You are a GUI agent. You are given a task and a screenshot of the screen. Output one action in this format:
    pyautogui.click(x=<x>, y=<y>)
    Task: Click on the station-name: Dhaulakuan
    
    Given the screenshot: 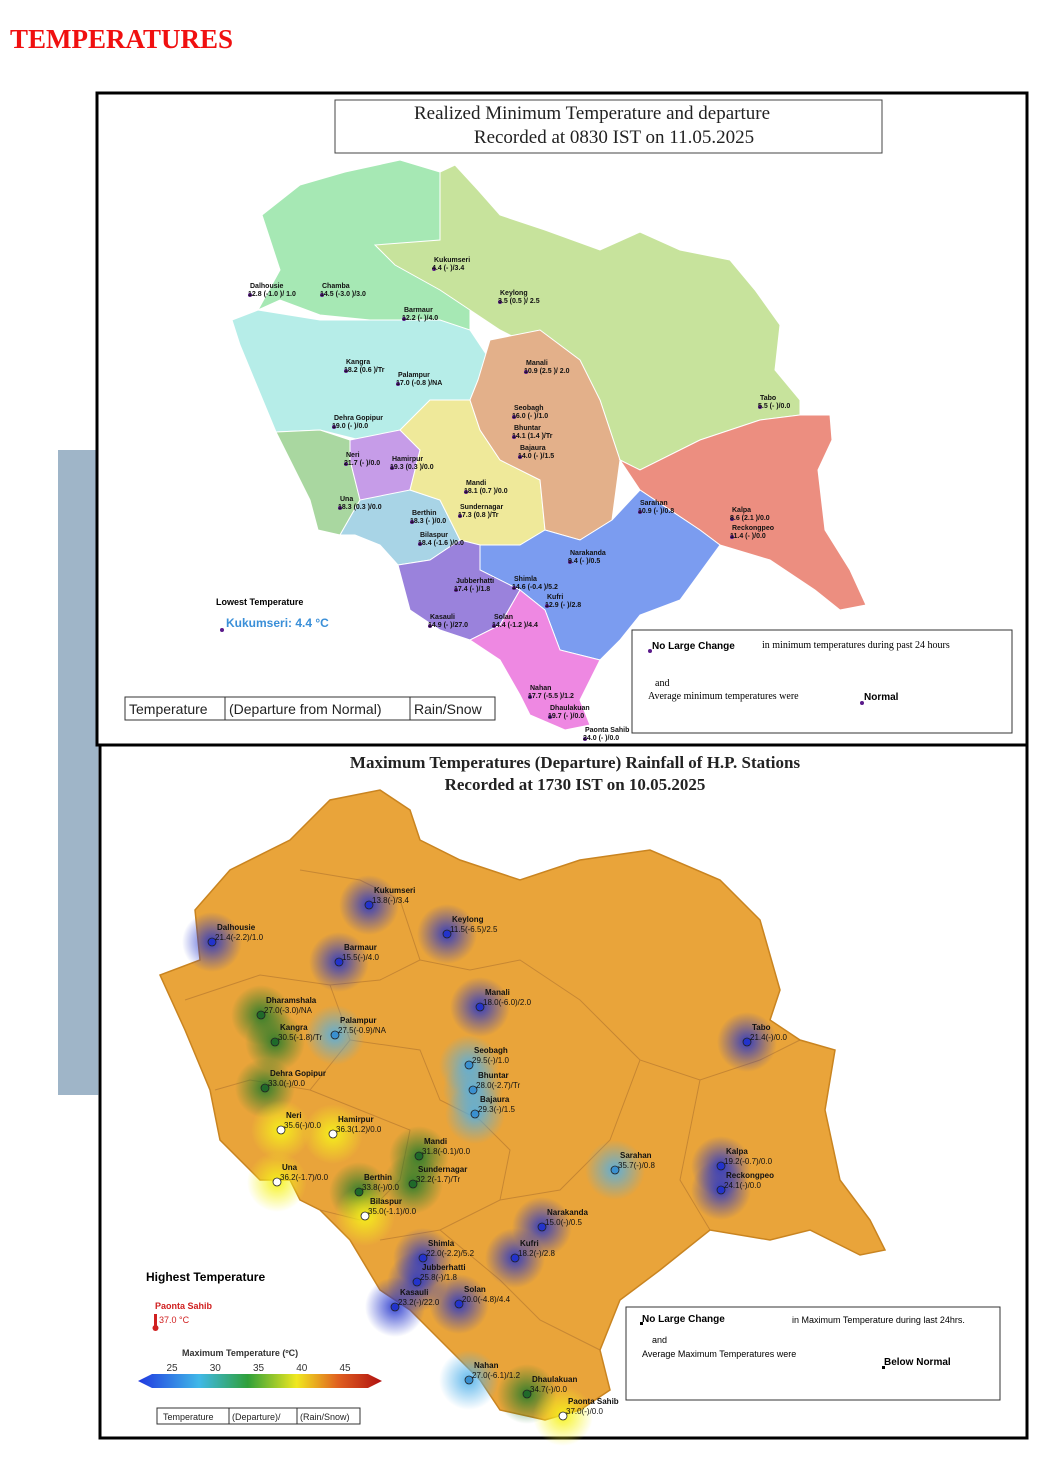 What is the action you would take?
    pyautogui.click(x=554, y=1379)
    